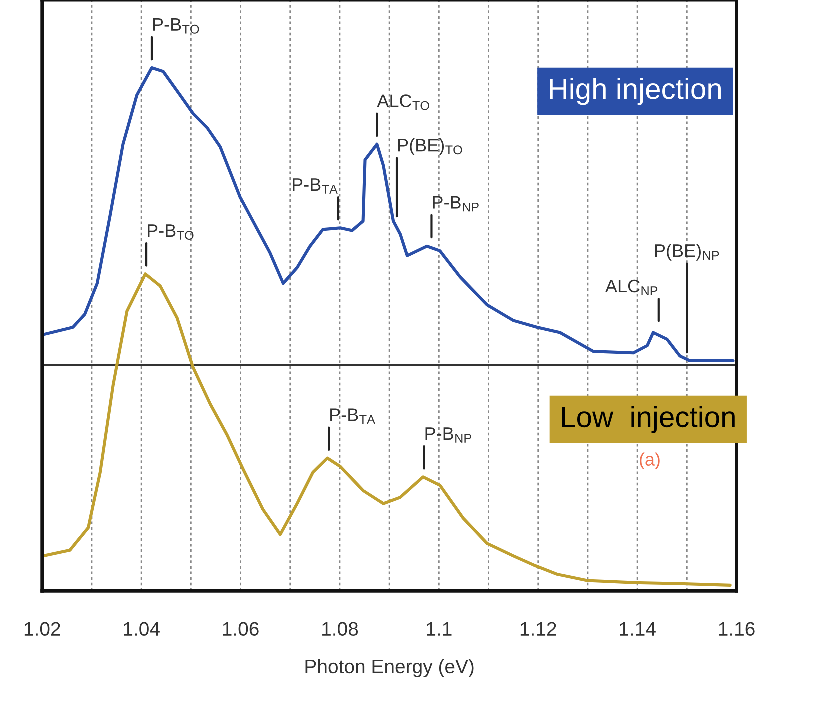 The image size is (815, 708). I want to click on x-tick-label: 1.12, so click(538, 629).